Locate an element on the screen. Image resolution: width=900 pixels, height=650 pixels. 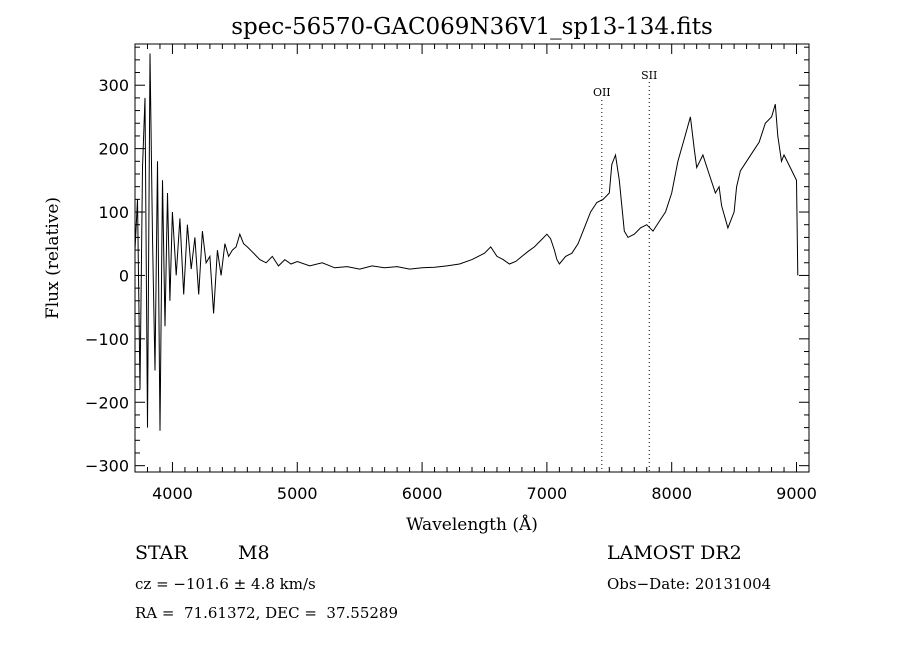
spectral-line-label: OII is located at coordinates (602, 92).